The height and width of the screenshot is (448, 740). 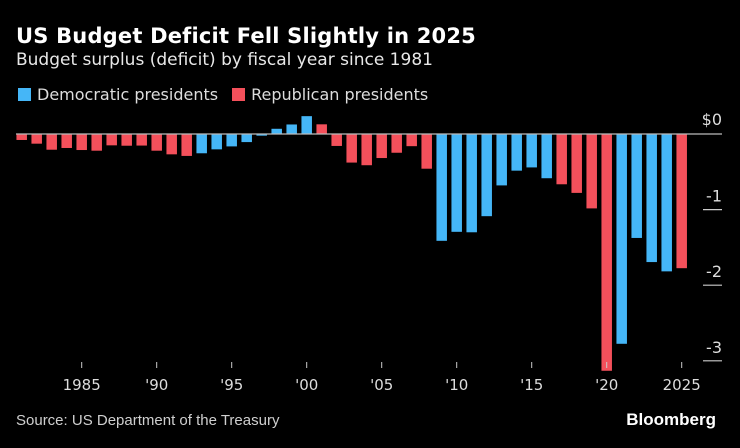 I want to click on bar-2001, so click(x=321, y=129).